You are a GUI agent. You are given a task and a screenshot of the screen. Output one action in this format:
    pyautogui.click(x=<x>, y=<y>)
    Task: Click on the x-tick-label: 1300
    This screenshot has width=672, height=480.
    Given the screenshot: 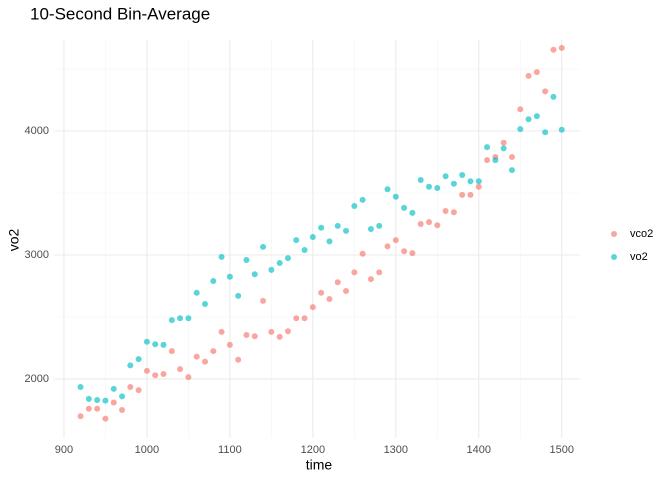 What is the action you would take?
    pyautogui.click(x=396, y=450)
    